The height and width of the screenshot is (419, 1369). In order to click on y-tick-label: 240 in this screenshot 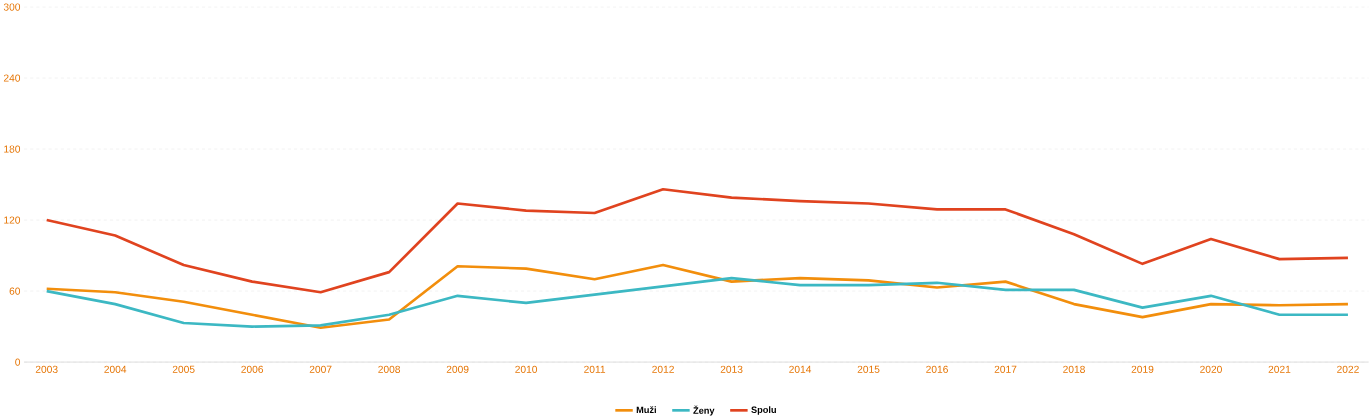, I will do `click(12, 78)`.